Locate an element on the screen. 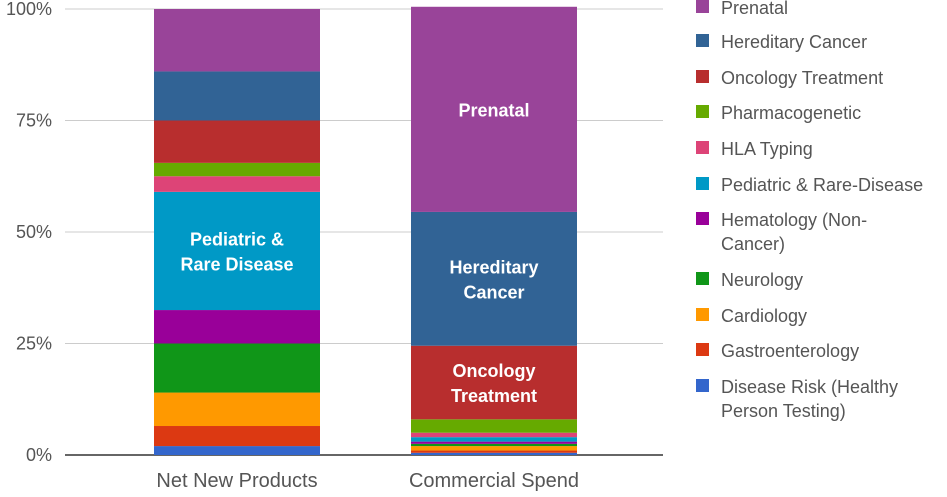  legend-item: Disease Risk (Healthy Person Testing) is located at coordinates (797, 399).